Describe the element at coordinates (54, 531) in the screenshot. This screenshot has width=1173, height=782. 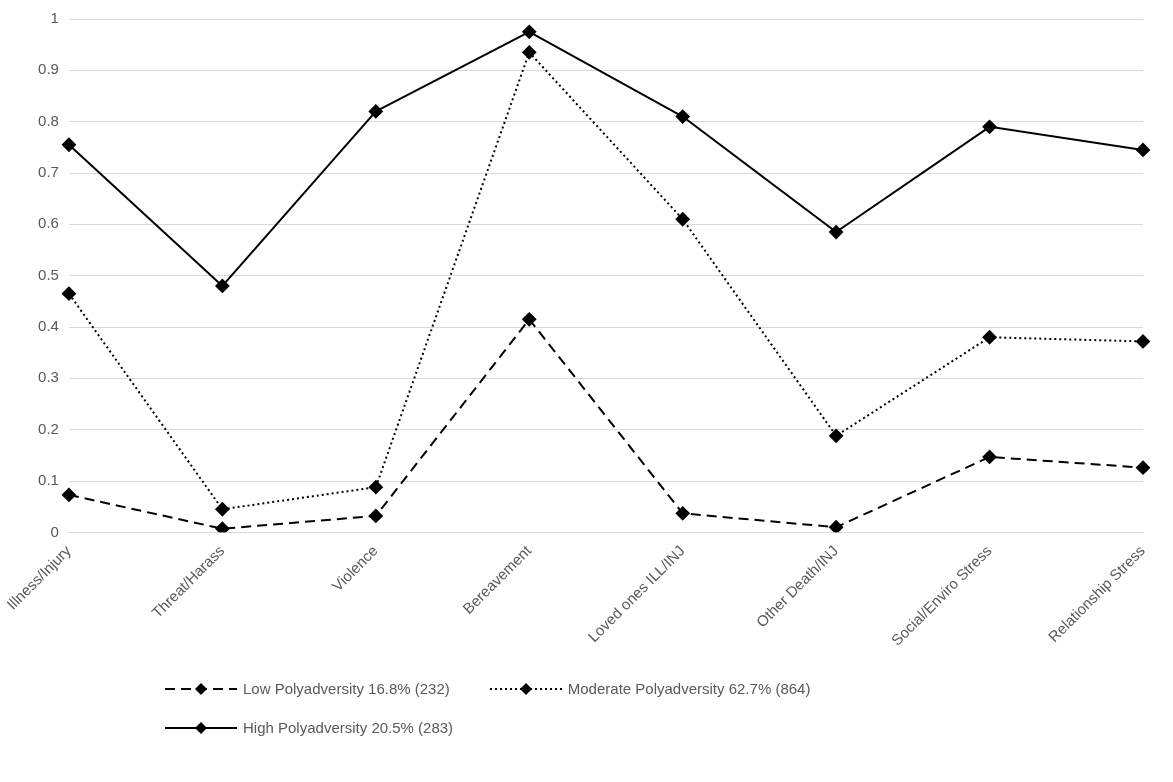
I see `y-tick-label: 0` at that location.